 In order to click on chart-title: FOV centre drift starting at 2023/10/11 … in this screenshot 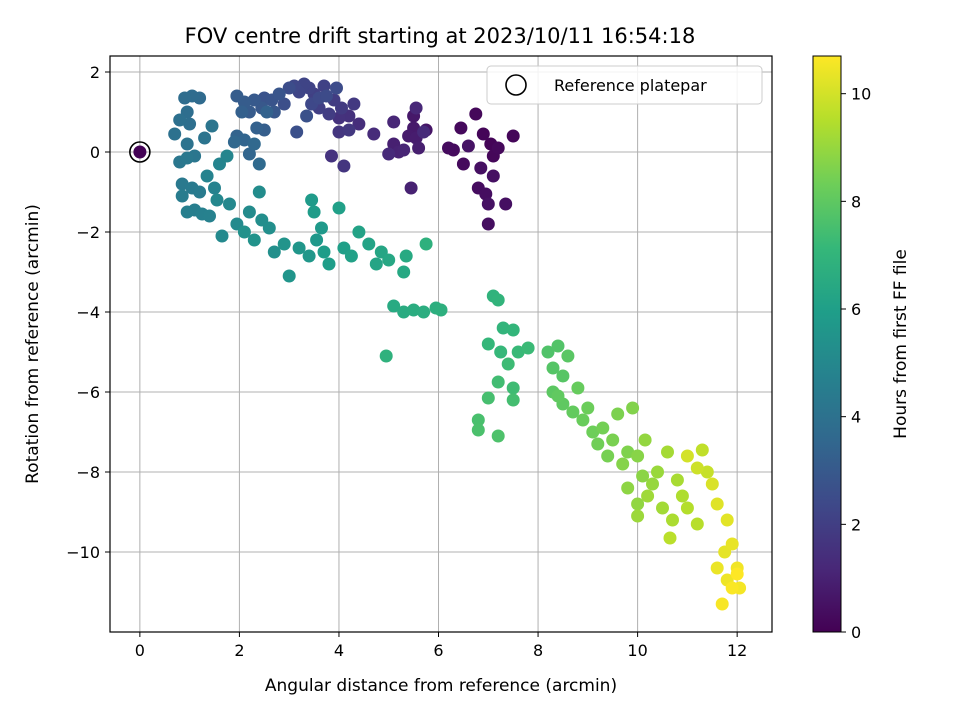, I will do `click(440, 36)`.